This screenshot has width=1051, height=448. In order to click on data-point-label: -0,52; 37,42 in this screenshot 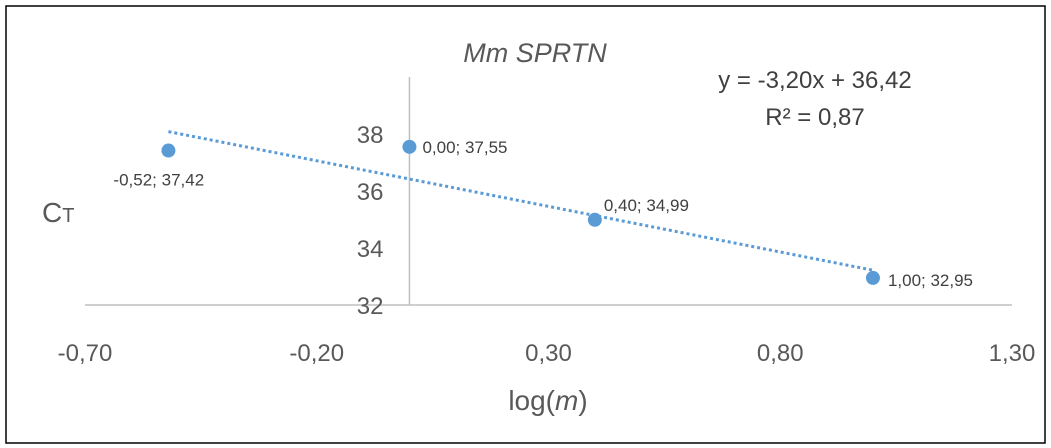, I will do `click(158, 180)`.